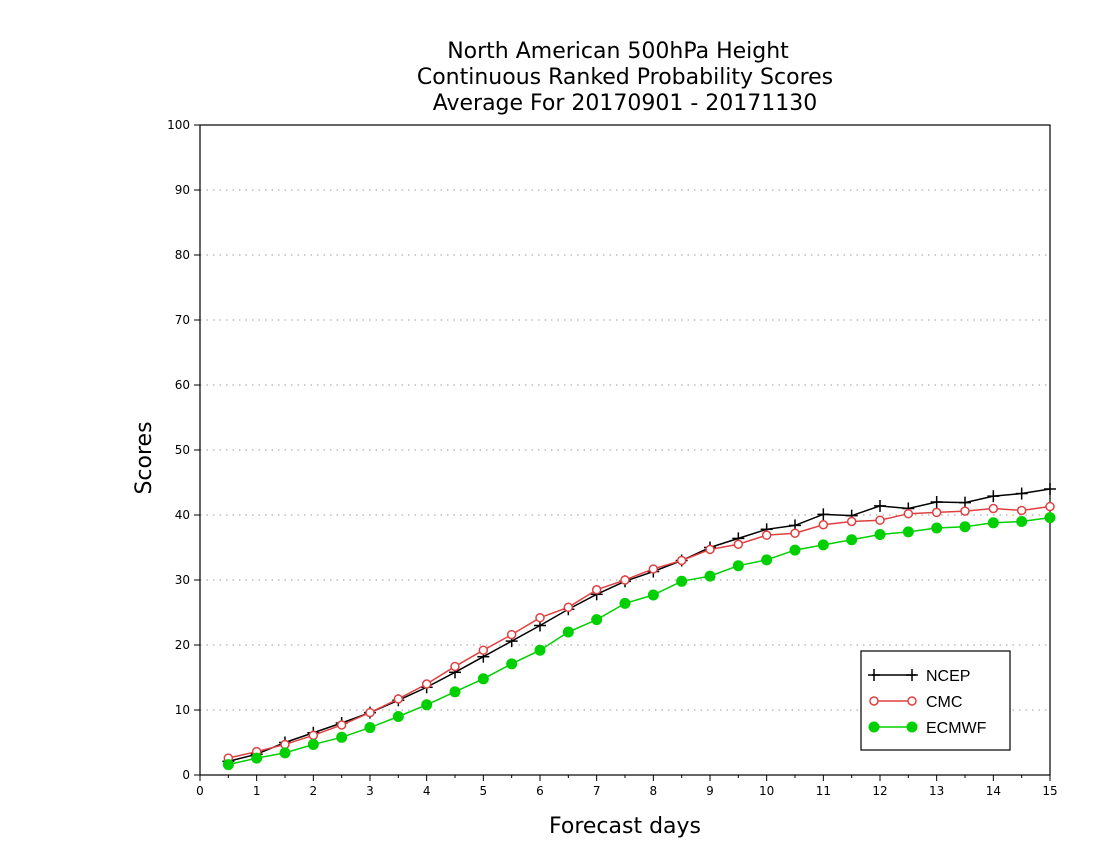  What do you see at coordinates (710, 791) in the screenshot?
I see `x-tick-label: 9` at bounding box center [710, 791].